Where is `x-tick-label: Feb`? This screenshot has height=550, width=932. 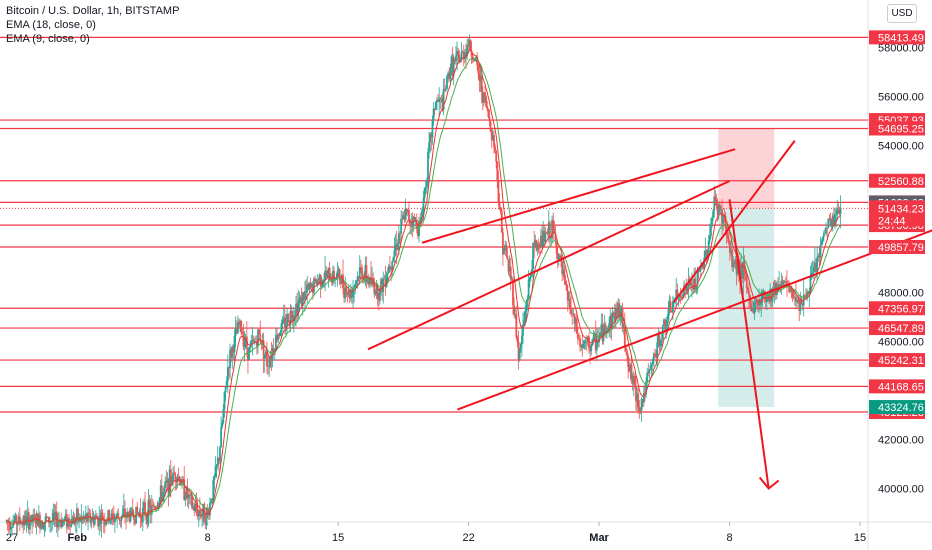
x-tick-label: Feb is located at coordinates (77, 538).